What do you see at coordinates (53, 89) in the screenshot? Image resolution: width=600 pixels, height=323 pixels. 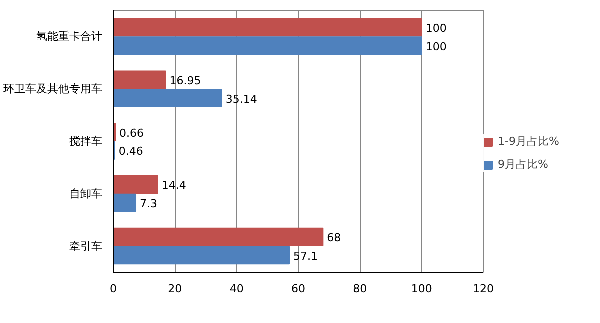 I see `y-tick-label: 环卫车及其他专用车` at bounding box center [53, 89].